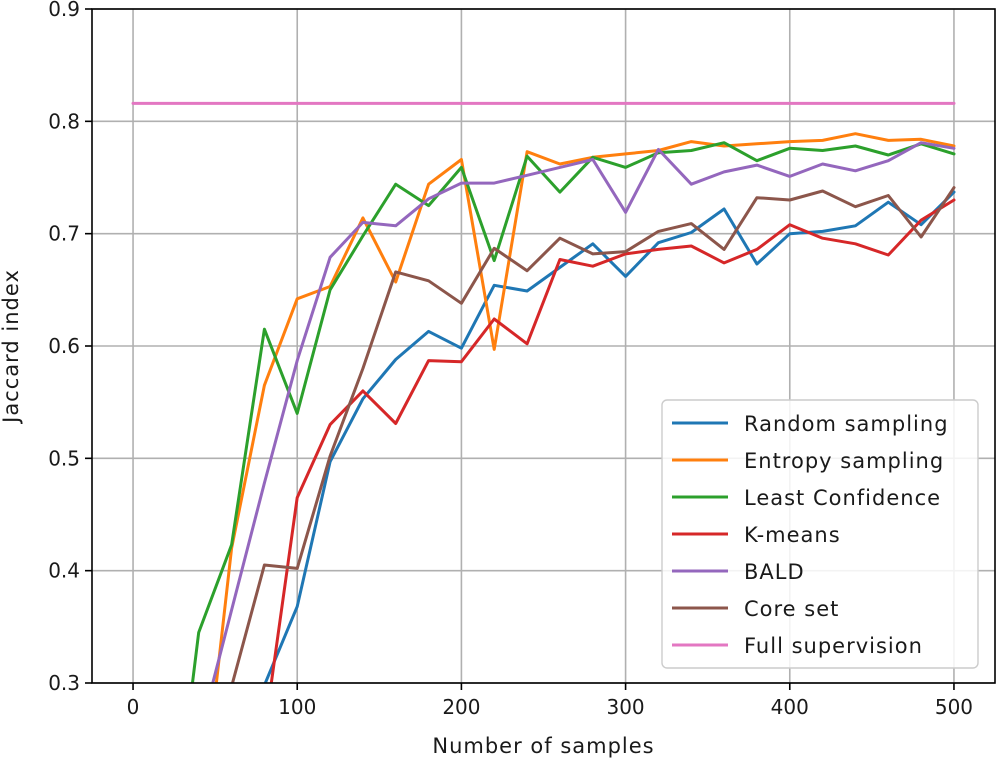 Image resolution: width=998 pixels, height=760 pixels. What do you see at coordinates (64, 10) in the screenshot?
I see `y-tick-label: 0.9` at bounding box center [64, 10].